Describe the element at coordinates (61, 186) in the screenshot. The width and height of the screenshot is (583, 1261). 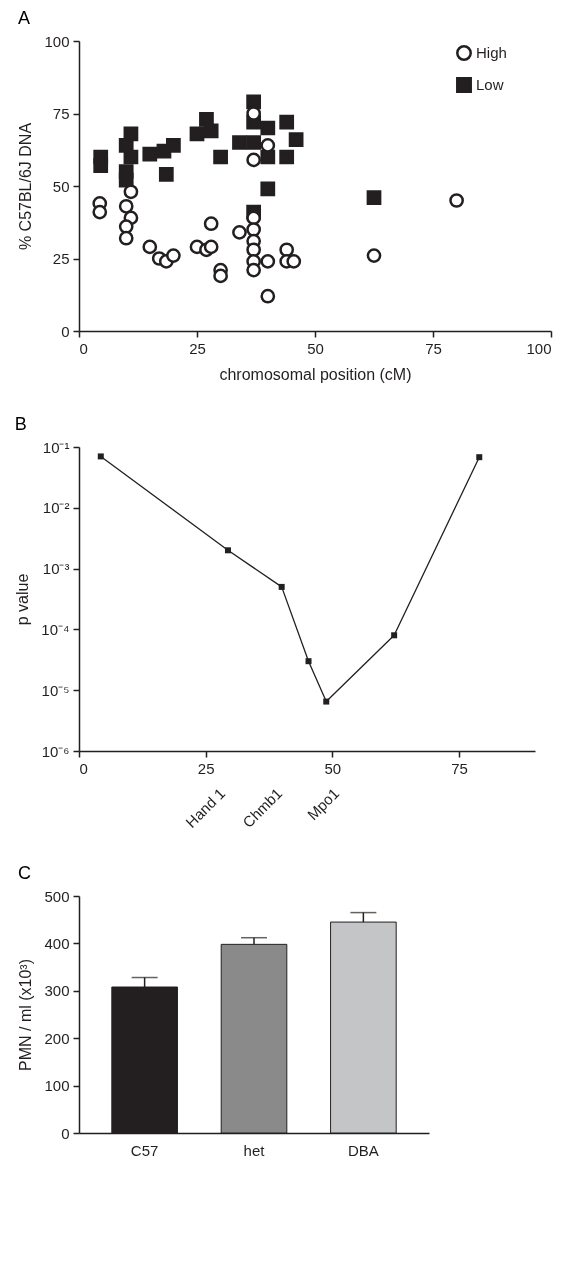
I see `y-tick-label: 50` at that location.